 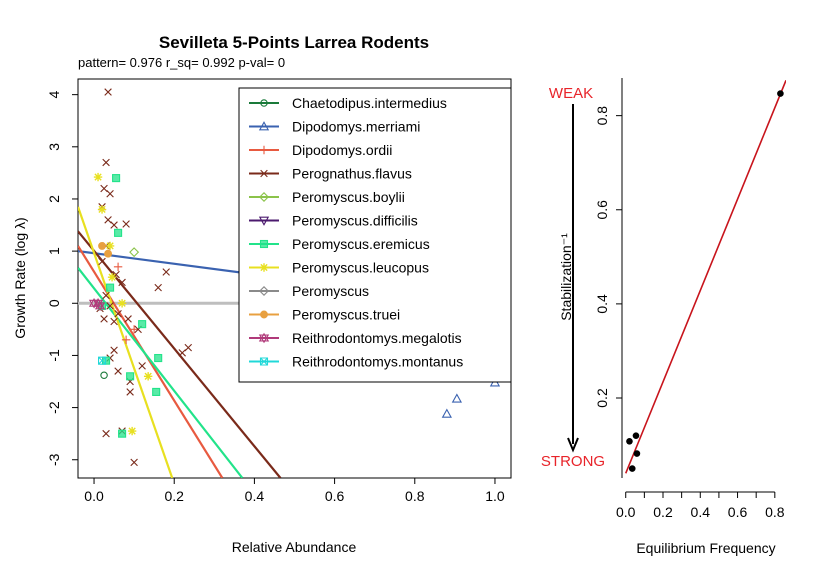 What do you see at coordinates (54, 355) in the screenshot?
I see `y-tick-label: -1` at bounding box center [54, 355].